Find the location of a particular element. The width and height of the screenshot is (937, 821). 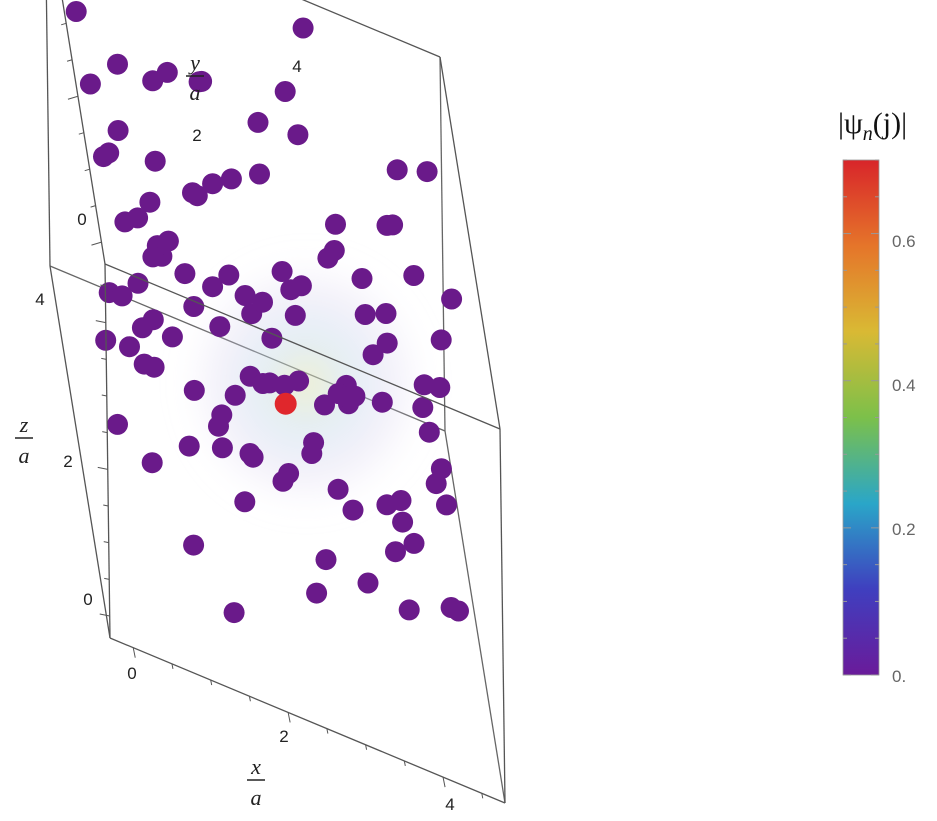

y-tick-label-4: 4 is located at coordinates (296, 66).